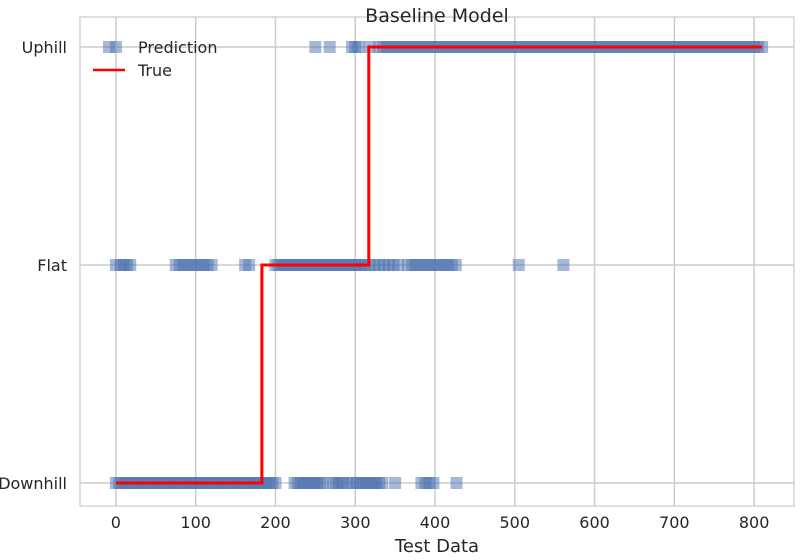  What do you see at coordinates (754, 522) in the screenshot?
I see `x-tick-label: 800` at bounding box center [754, 522].